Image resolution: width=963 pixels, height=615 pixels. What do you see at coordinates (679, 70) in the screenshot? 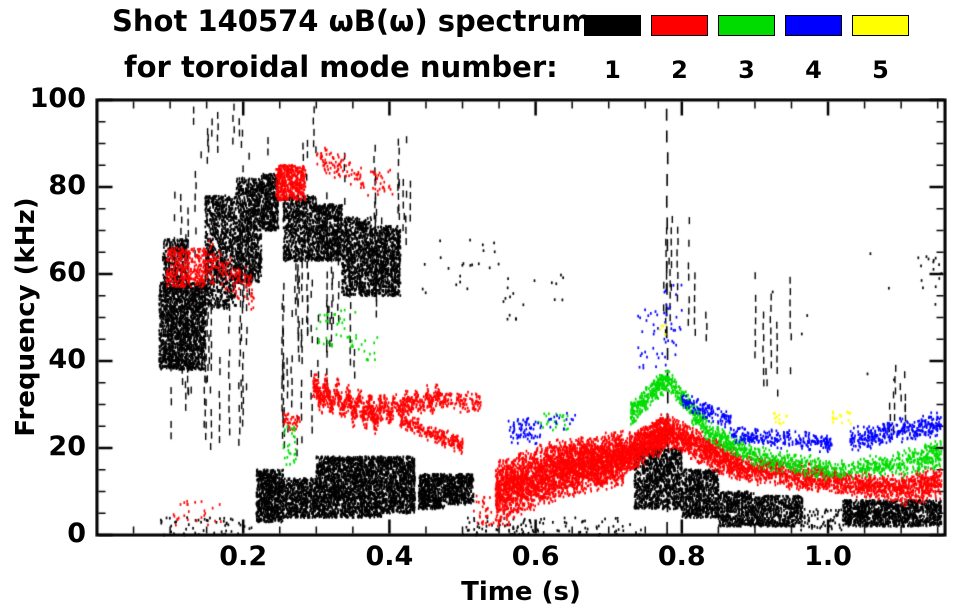
I see `legend-number-mode-2: 2` at bounding box center [679, 70].